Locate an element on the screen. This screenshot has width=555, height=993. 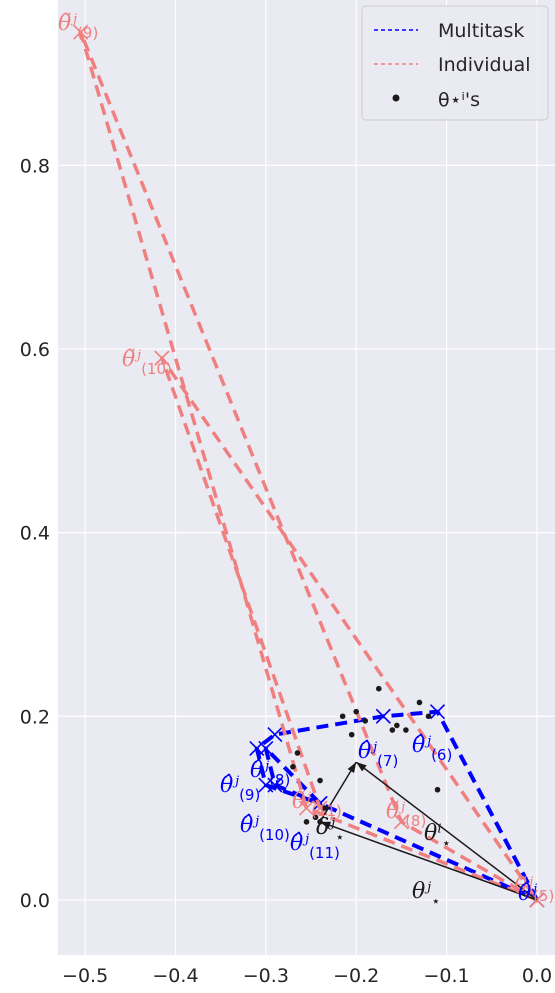
legend: Multitask Individual θ⋆ⁱ's is located at coordinates (455, 63).